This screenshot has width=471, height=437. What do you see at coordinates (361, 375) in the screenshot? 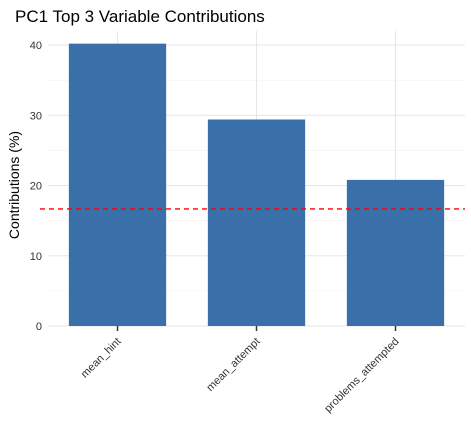
I see `x-tick-label: problems_attempted` at bounding box center [361, 375].